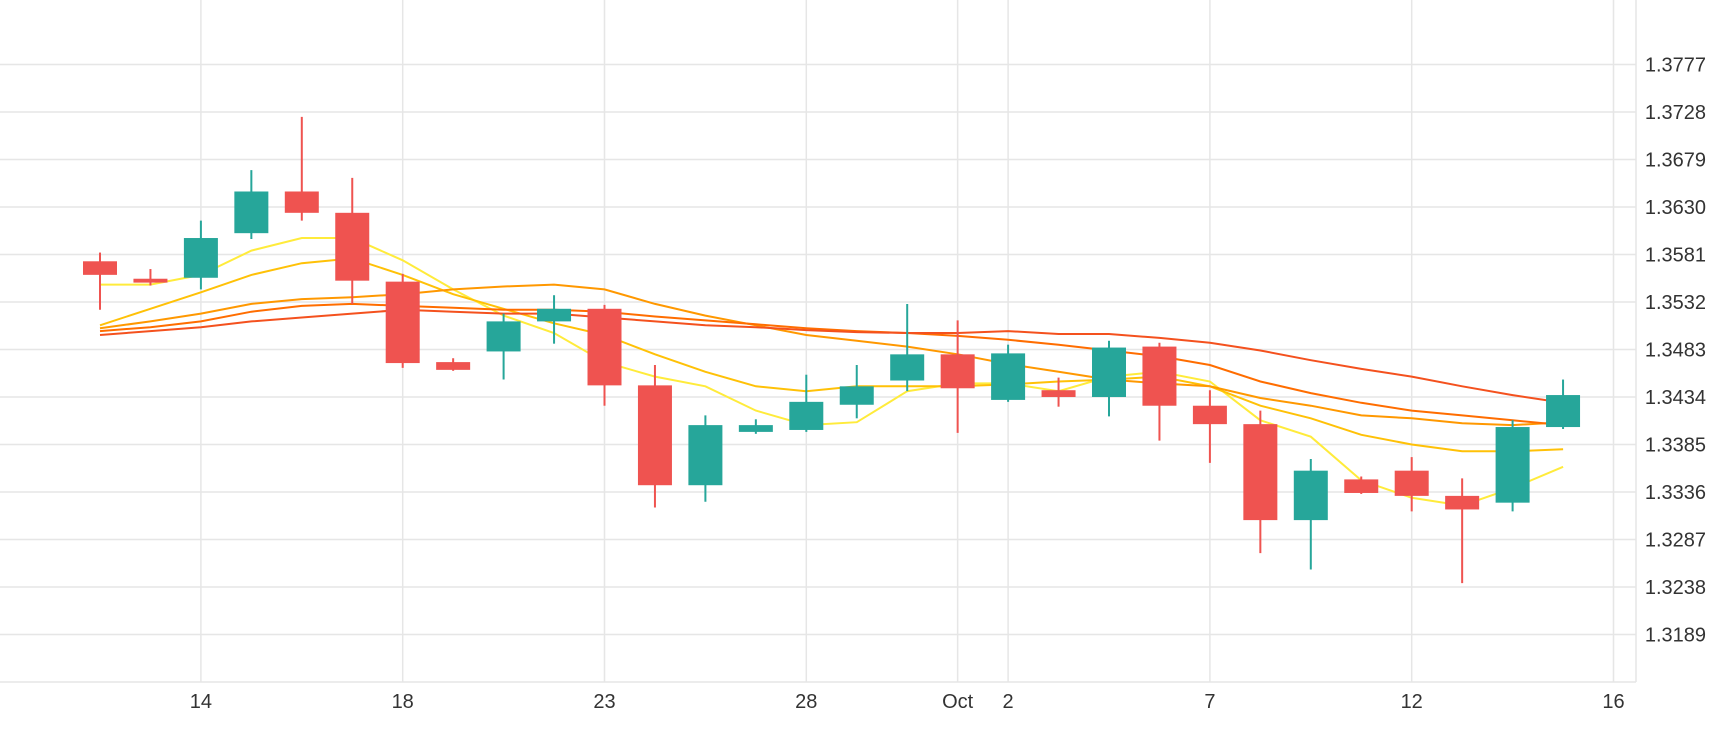 The height and width of the screenshot is (735, 1730). What do you see at coordinates (1412, 702) in the screenshot?
I see `x-tick-label: 12` at bounding box center [1412, 702].